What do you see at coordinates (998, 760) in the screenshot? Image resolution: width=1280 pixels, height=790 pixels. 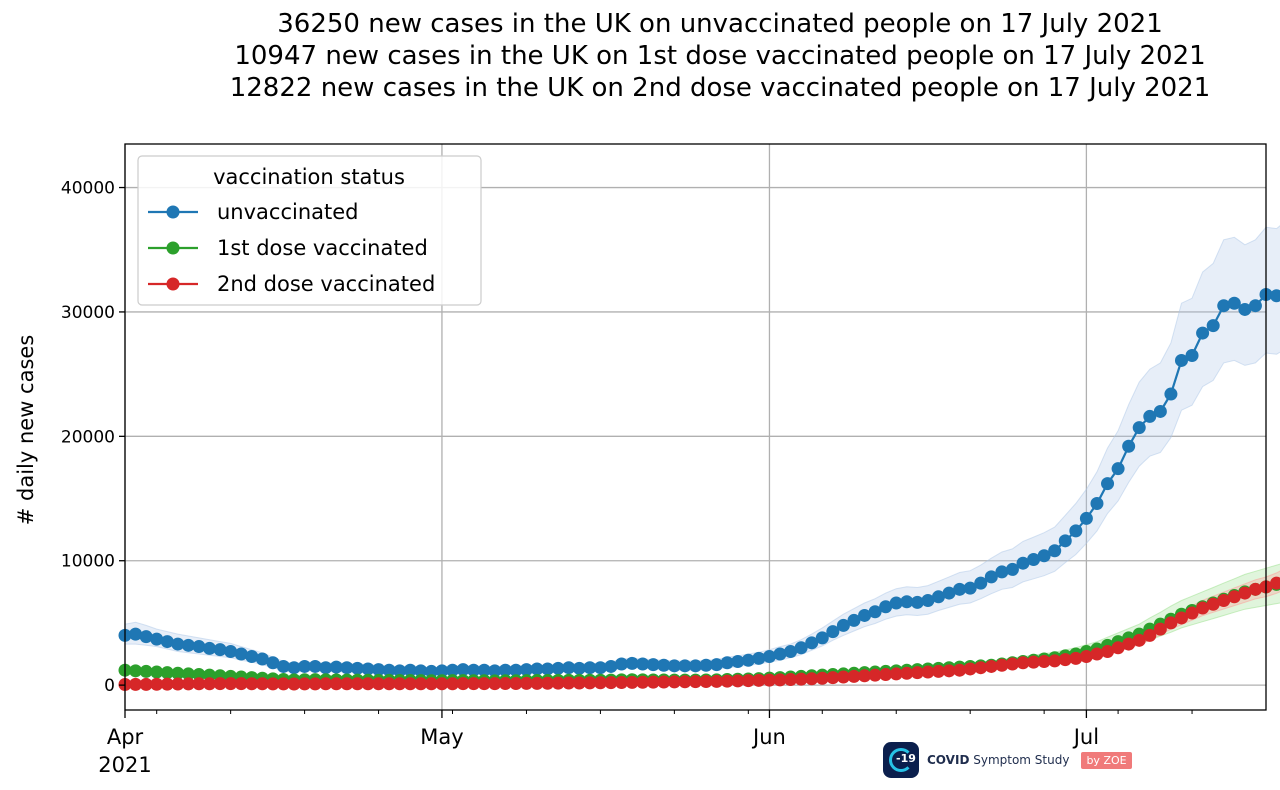 I see `logo-brand-text: COVID Symptom Study` at bounding box center [998, 760].